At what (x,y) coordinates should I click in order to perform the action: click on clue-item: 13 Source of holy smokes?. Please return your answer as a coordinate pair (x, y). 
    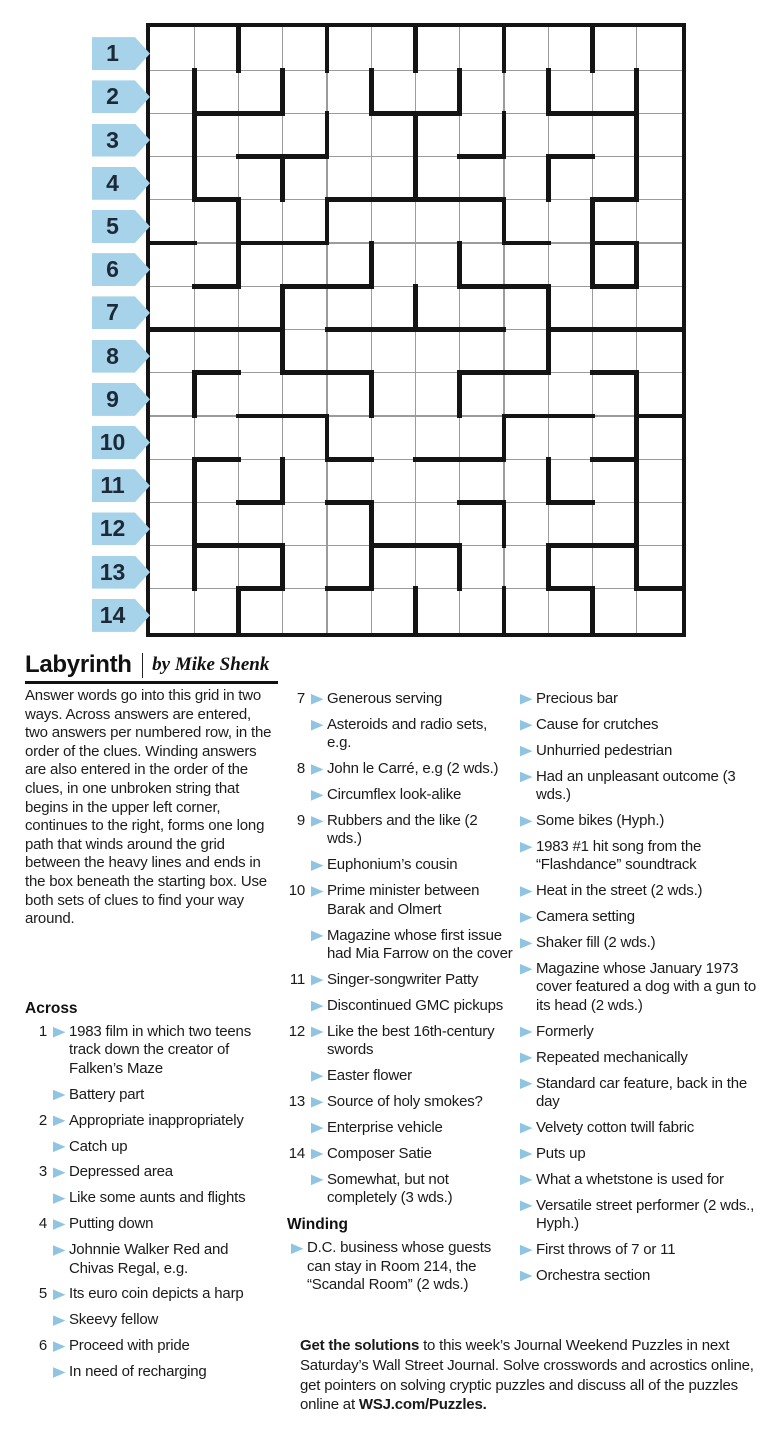
    Looking at the image, I should click on (401, 1102).